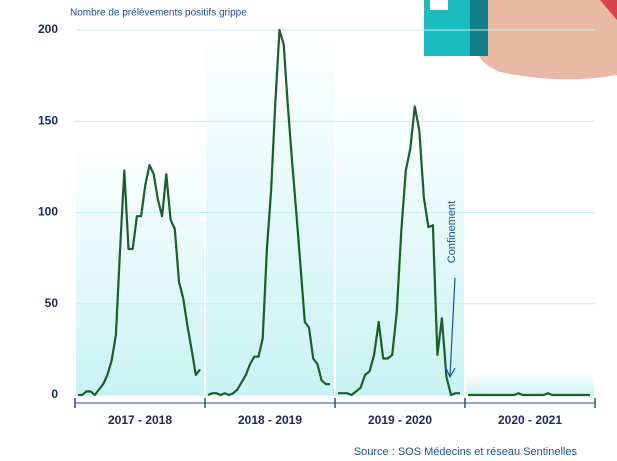 The height and width of the screenshot is (461, 617). What do you see at coordinates (450, 328) in the screenshot?
I see `annotation-arrow` at bounding box center [450, 328].